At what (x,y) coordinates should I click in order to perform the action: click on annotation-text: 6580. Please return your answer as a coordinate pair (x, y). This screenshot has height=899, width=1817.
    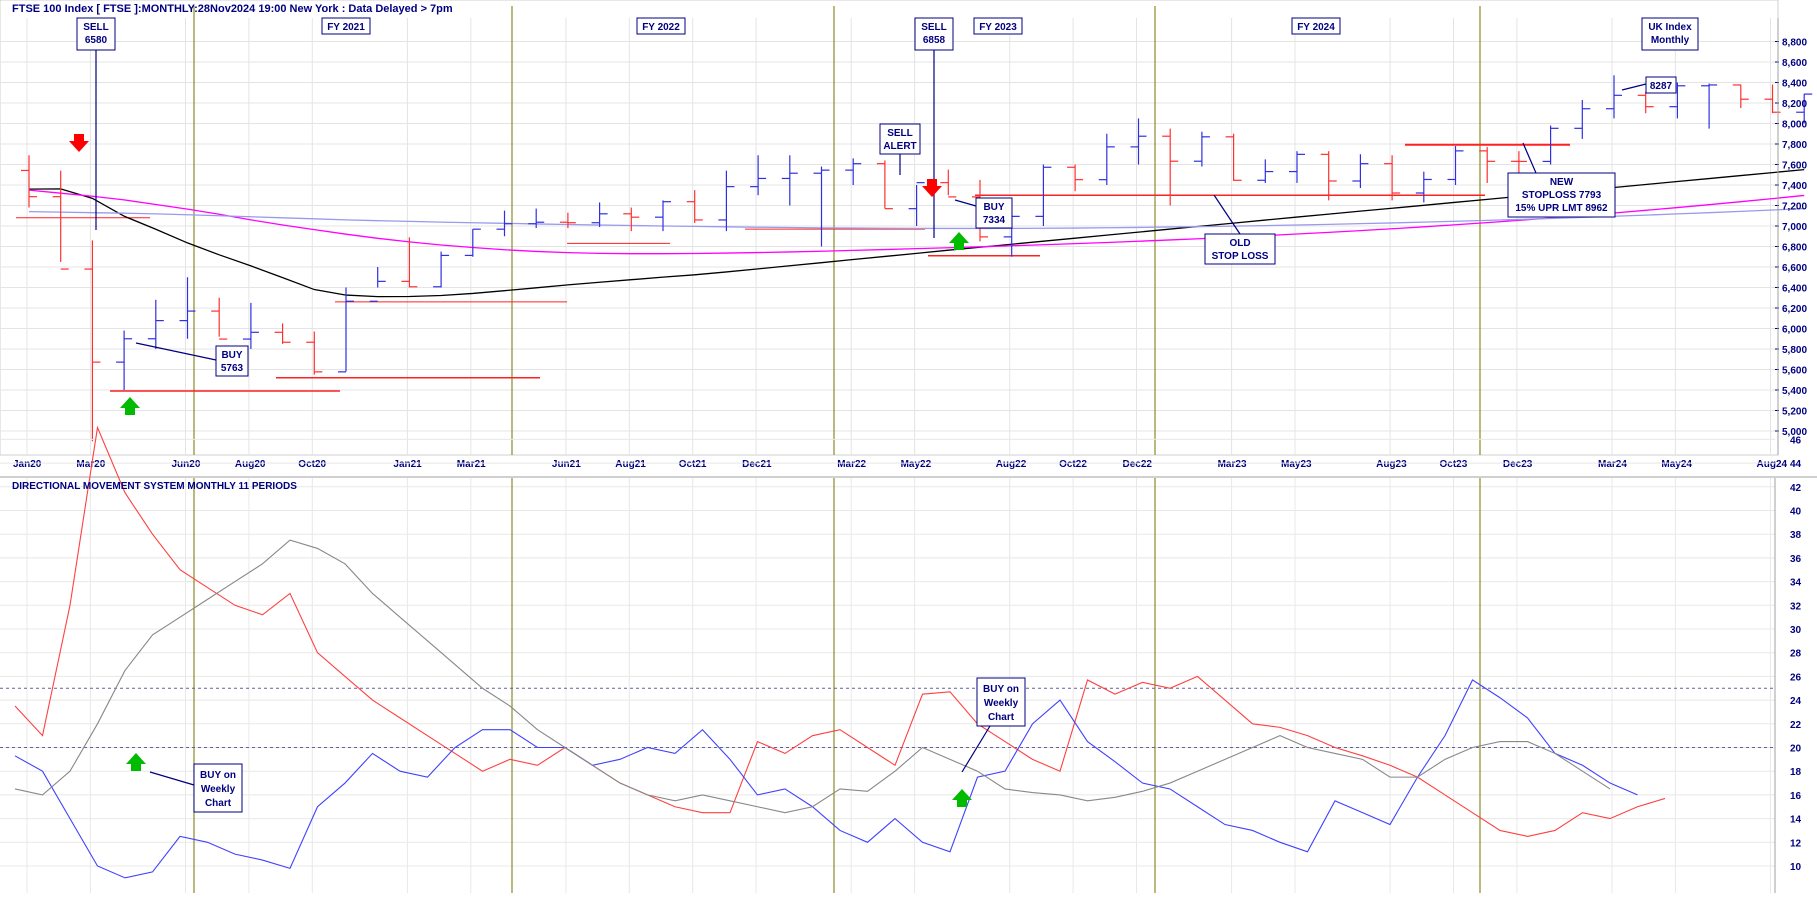
    Looking at the image, I should click on (96, 40).